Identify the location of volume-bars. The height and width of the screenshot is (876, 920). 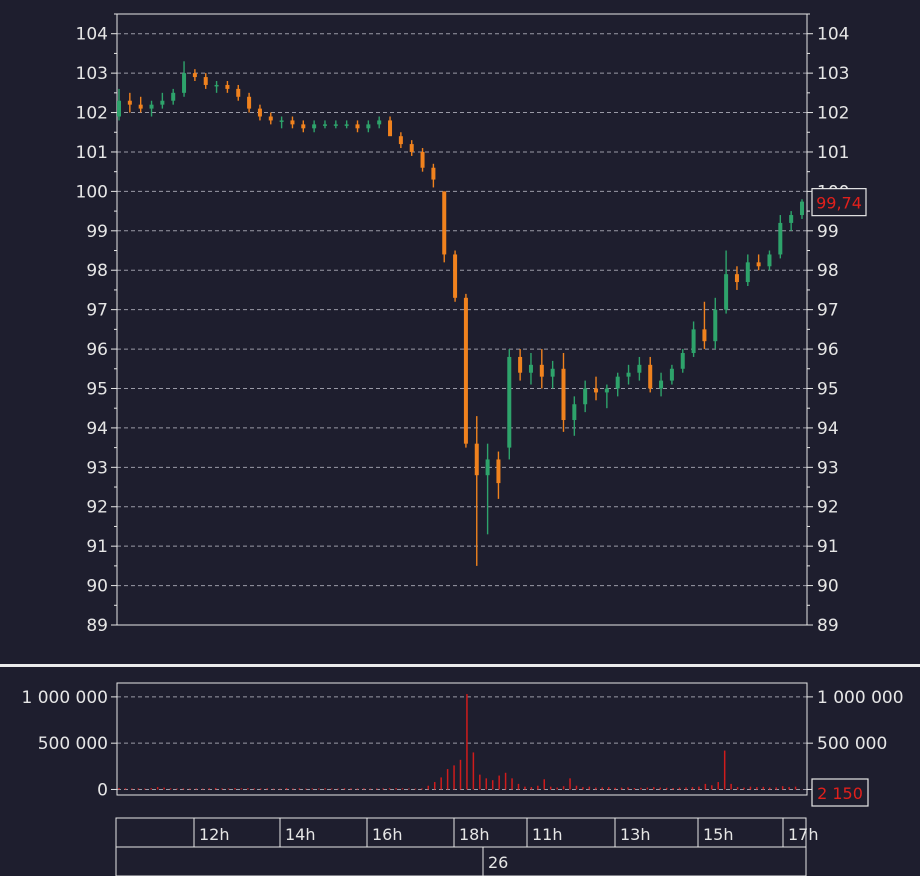
(460, 742).